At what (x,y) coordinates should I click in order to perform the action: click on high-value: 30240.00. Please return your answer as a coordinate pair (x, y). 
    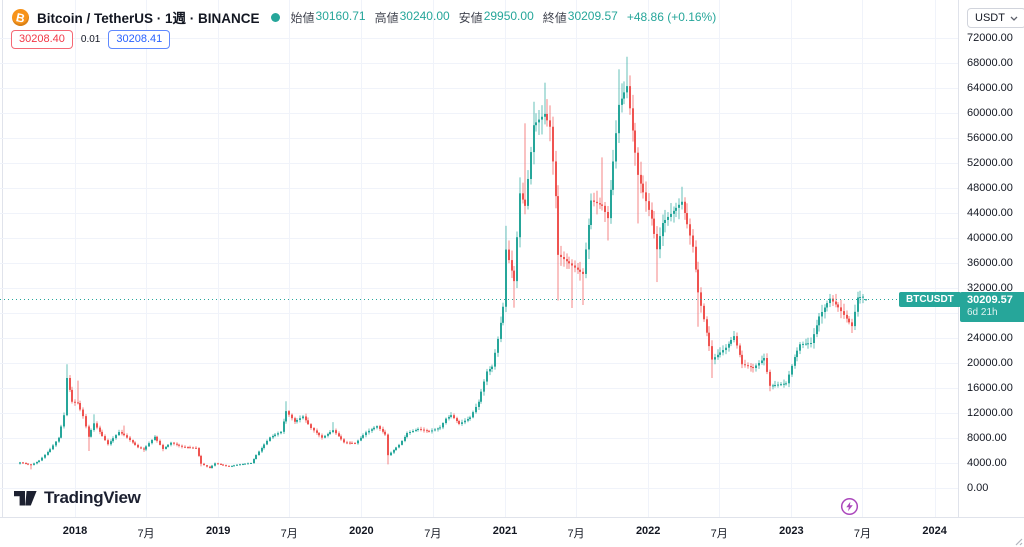
    Looking at the image, I should click on (424, 15).